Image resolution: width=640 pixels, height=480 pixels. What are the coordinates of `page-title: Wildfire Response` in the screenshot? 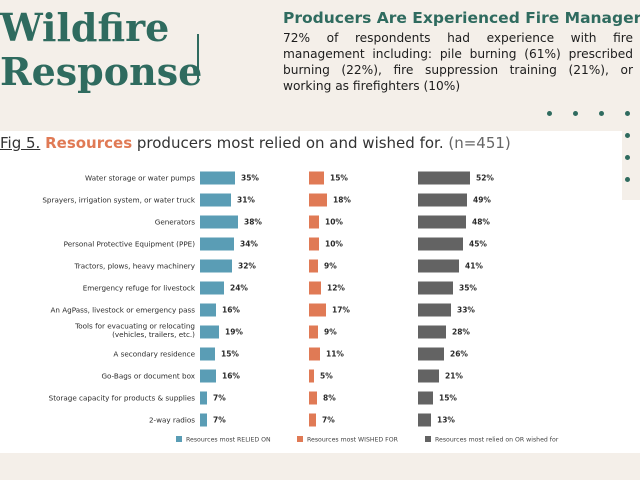 It's located at (101, 50).